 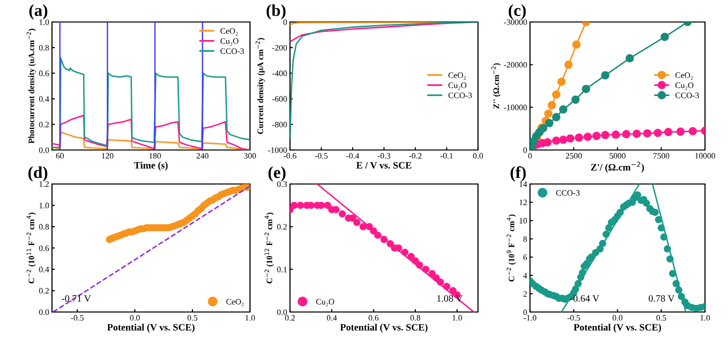 I want to click on text: C$^{−2}$ (10$^{11}$ F$^{−2}$ cm$^{4}$), so click(x=31, y=248).